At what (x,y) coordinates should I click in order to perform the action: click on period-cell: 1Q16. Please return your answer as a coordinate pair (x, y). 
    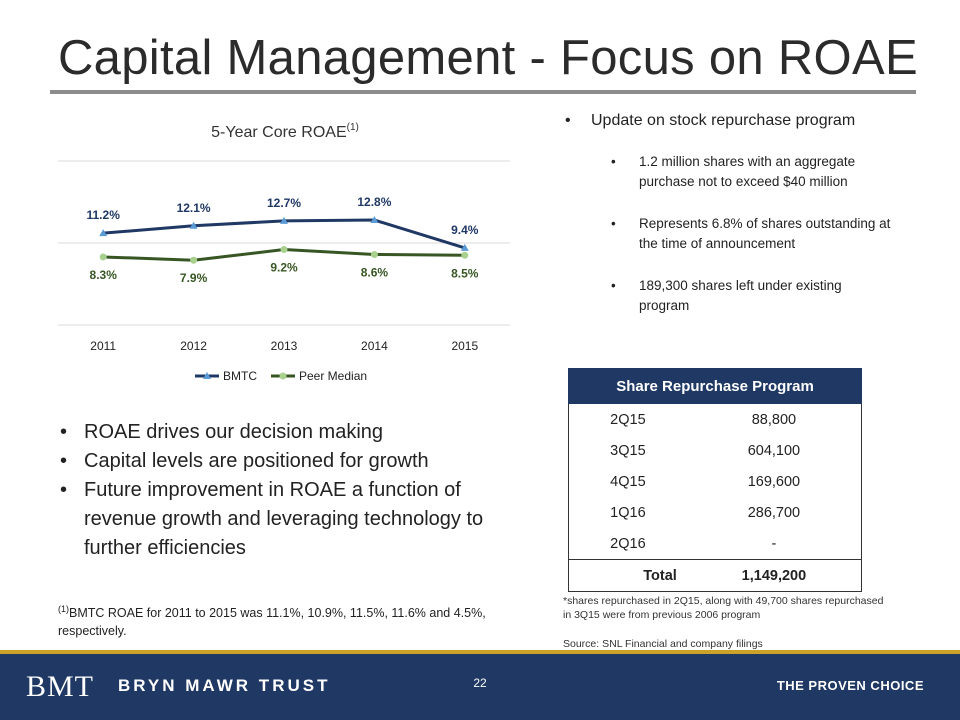
    Looking at the image, I should click on (627, 512).